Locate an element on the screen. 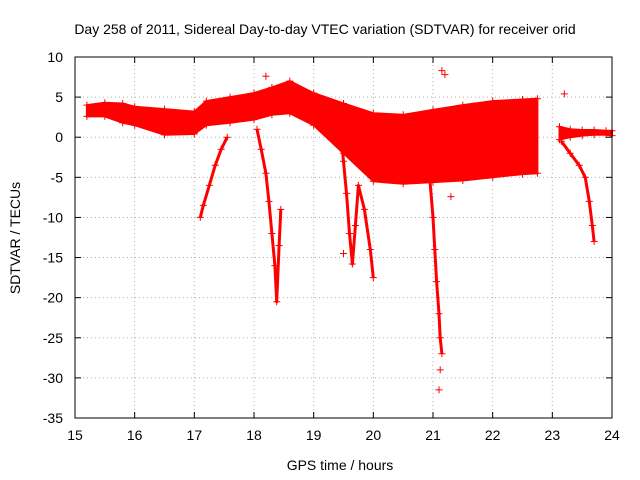  segment-23-1-24-h-upper-point is located at coordinates (559, 127).